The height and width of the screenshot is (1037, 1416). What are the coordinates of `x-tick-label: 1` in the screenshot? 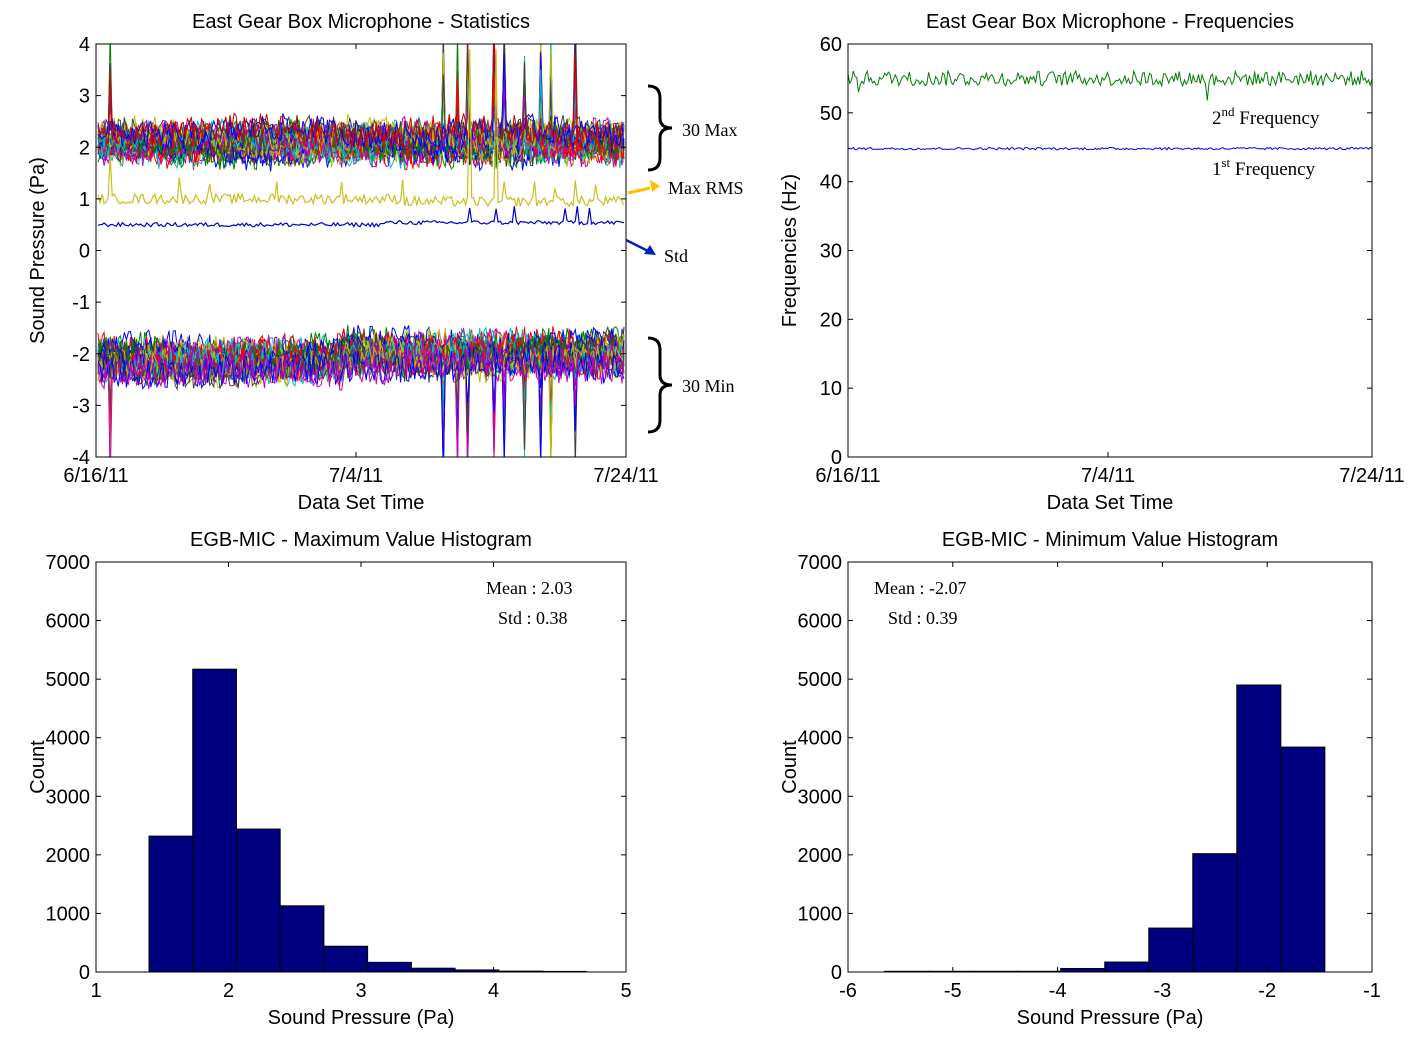 It's located at (95, 991).